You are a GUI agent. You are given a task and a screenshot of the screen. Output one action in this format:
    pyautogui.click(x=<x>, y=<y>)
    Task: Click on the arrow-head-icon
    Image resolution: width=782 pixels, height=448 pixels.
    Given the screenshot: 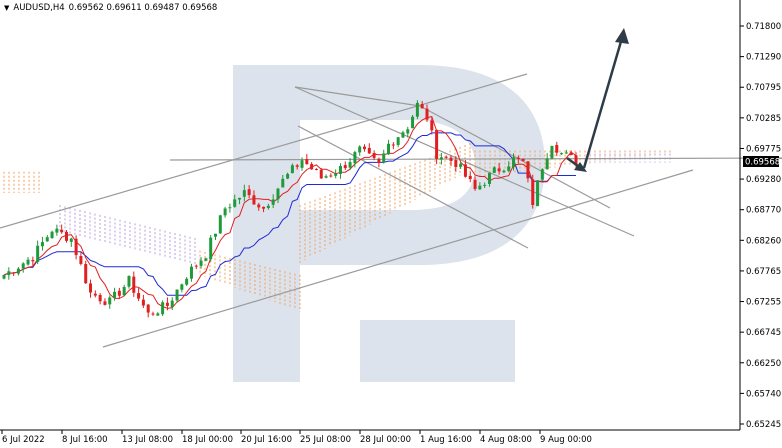 What is the action you would take?
    pyautogui.click(x=622, y=36)
    